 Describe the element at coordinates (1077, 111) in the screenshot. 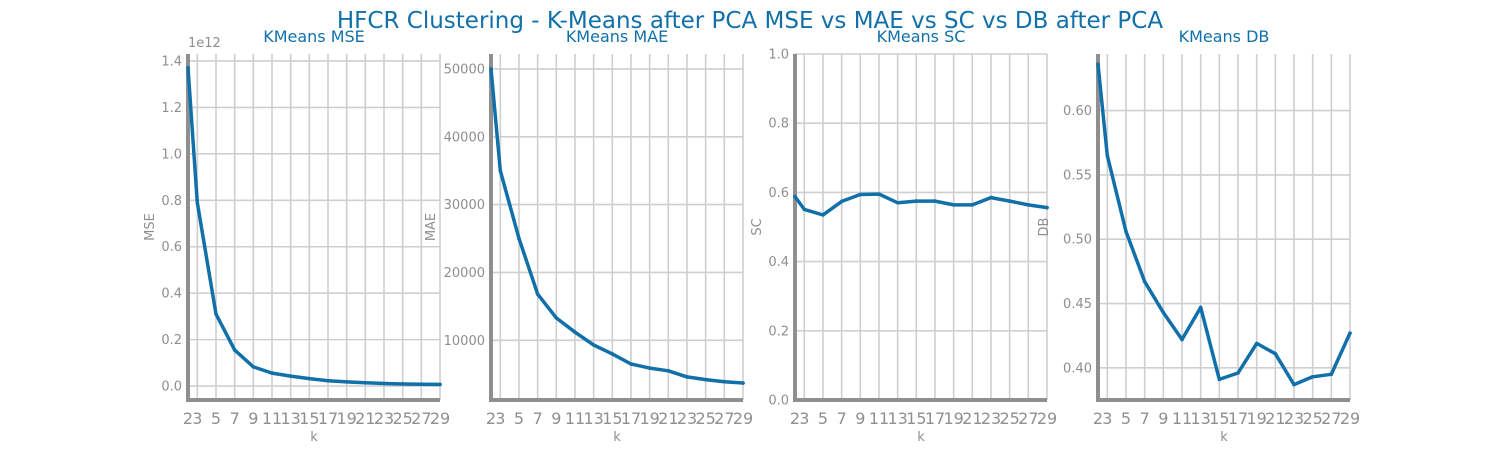

I see `y-tick-label: 0.60` at that location.